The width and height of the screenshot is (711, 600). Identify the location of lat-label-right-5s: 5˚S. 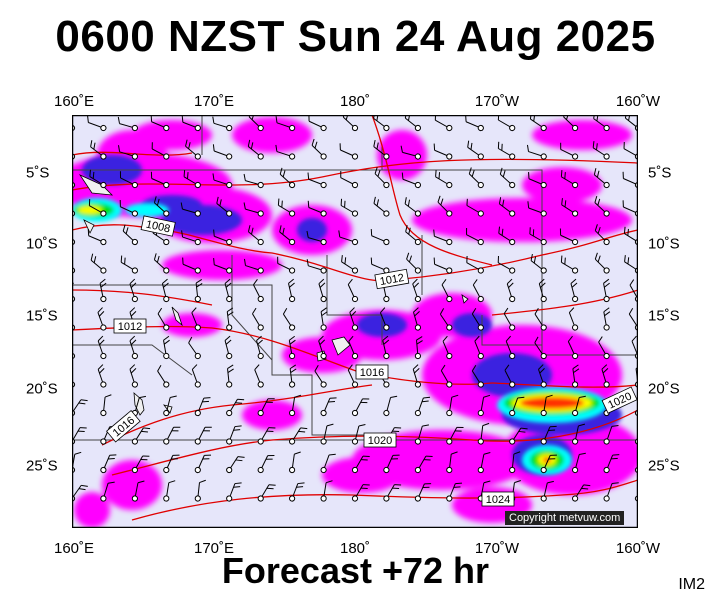
(660, 173).